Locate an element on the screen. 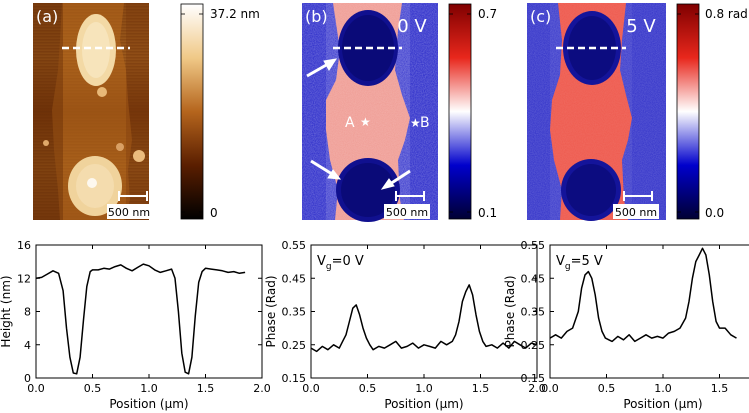  panel-a-scalebar: 500 nm is located at coordinates (129, 205).